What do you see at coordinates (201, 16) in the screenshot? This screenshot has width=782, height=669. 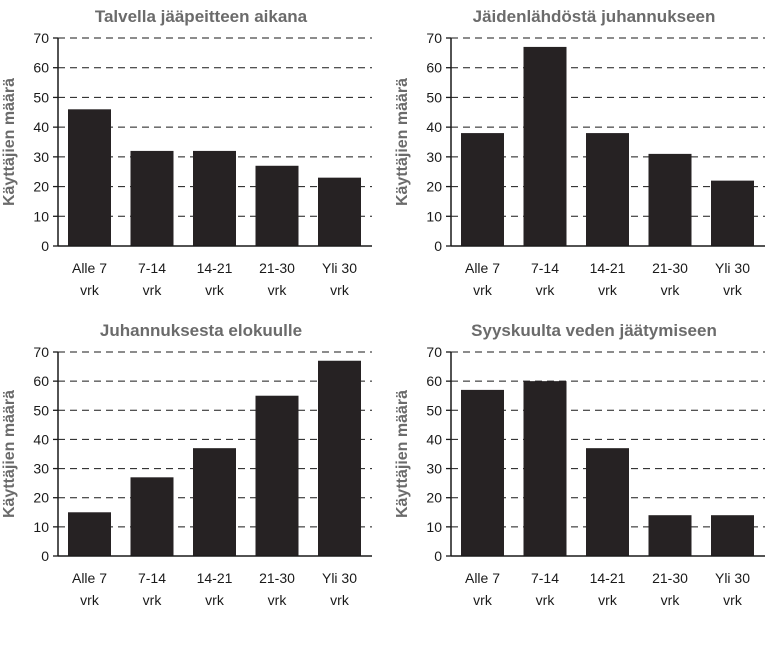 I see `chart-title: Talvella jääpeitteen aikana` at bounding box center [201, 16].